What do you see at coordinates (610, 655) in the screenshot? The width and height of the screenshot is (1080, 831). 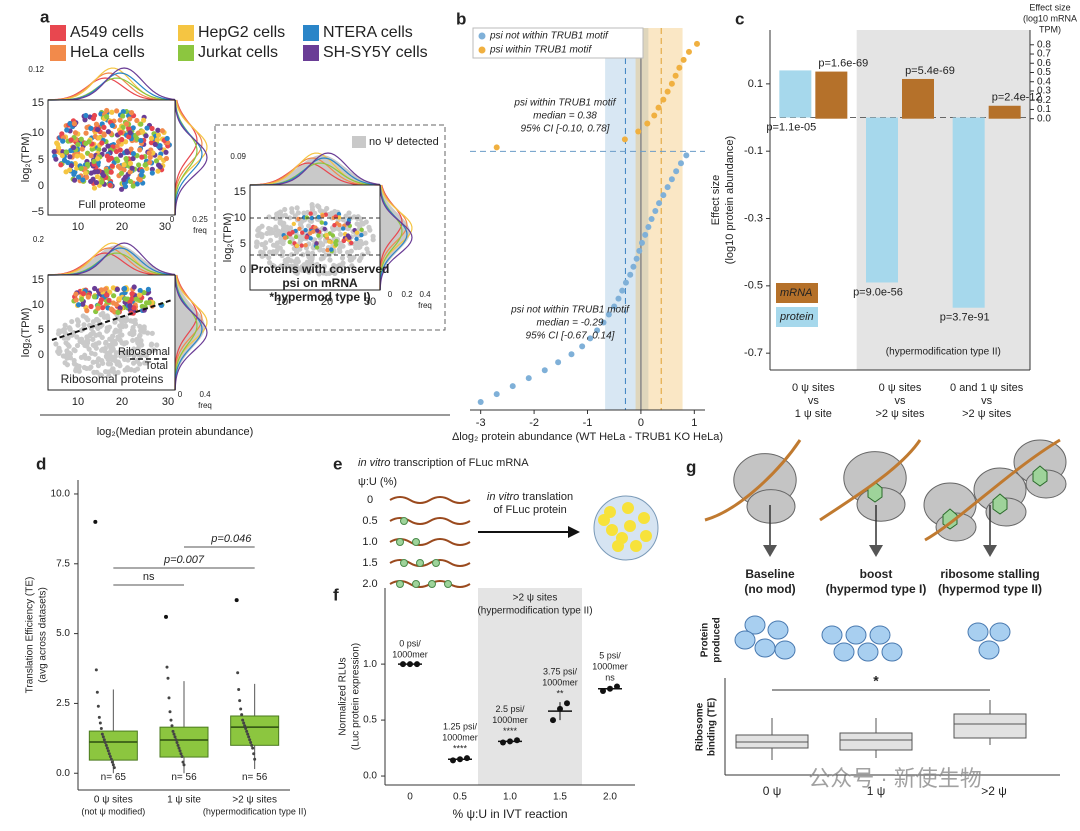 I see `annotation: 5 psi/` at bounding box center [610, 655].